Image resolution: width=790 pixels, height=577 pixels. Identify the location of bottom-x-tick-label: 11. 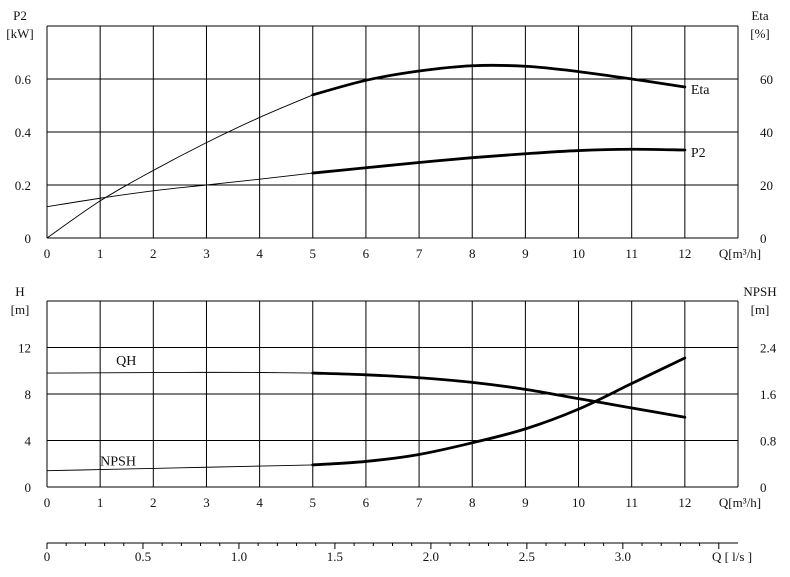
(631, 502).